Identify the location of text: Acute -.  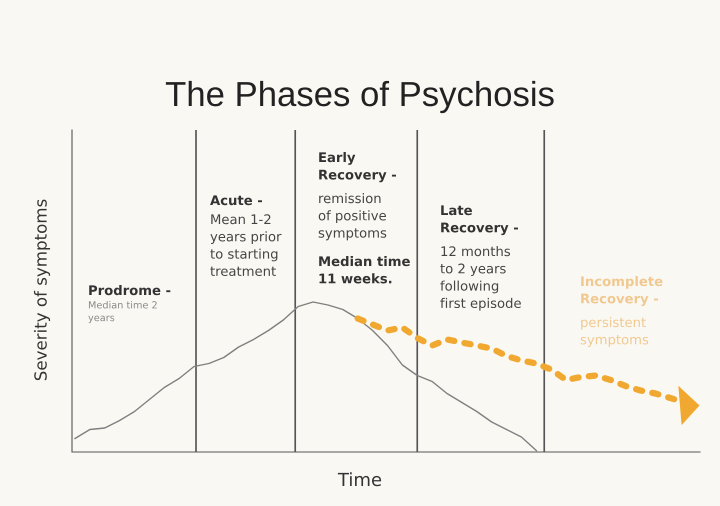
(236, 200).